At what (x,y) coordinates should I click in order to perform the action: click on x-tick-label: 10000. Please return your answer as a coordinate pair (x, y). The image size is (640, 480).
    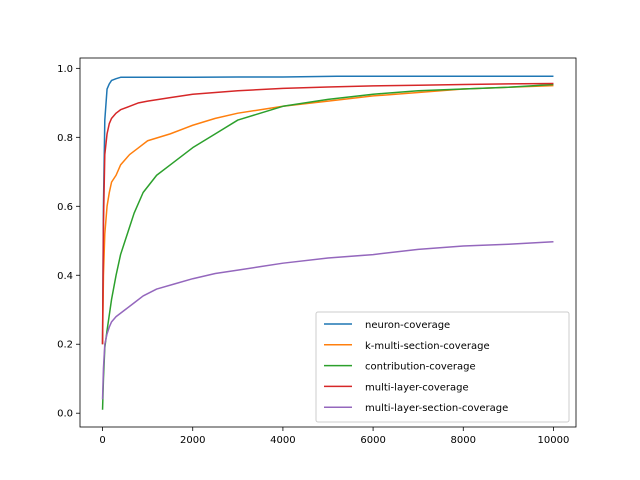
    Looking at the image, I should click on (554, 440).